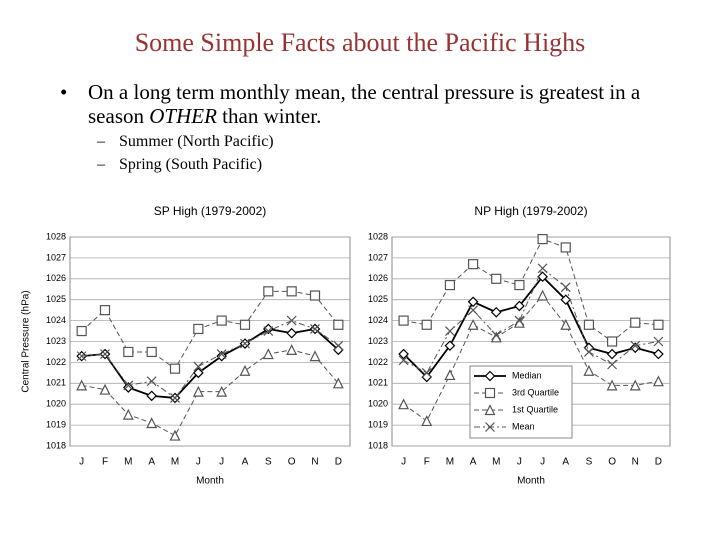  Describe the element at coordinates (530, 211) in the screenshot. I see `chart-title: NP High (1979-2002)` at that location.